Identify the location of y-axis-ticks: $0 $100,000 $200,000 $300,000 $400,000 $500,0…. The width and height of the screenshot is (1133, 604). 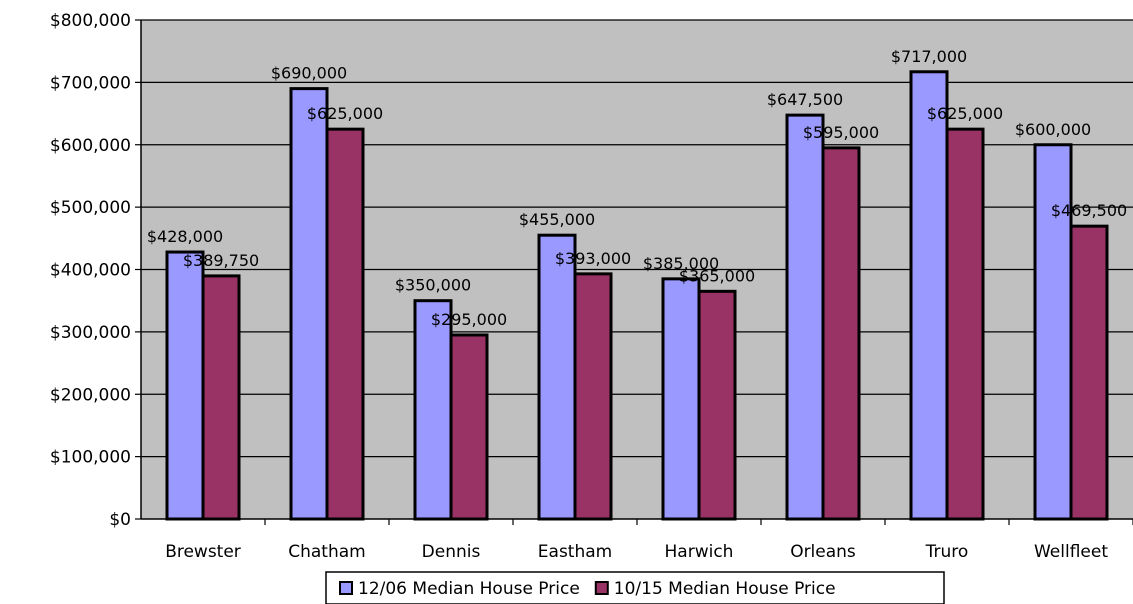
(95, 270).